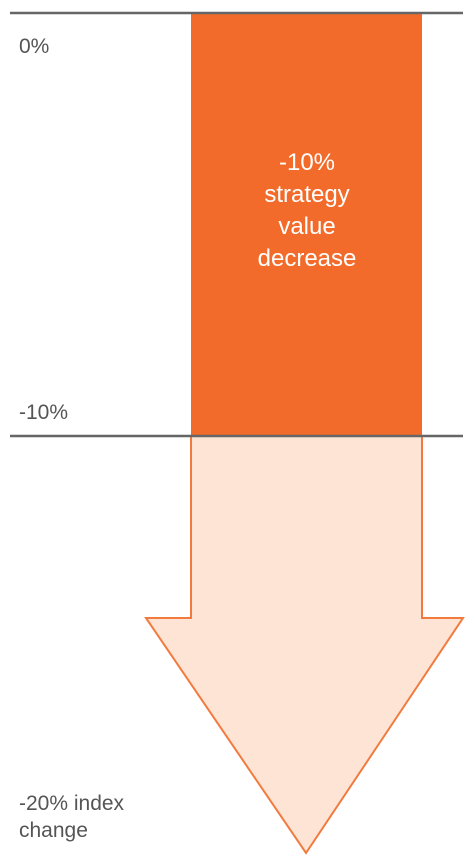 The height and width of the screenshot is (861, 465). What do you see at coordinates (44, 412) in the screenshot?
I see `floor-percent-label: -10%` at bounding box center [44, 412].